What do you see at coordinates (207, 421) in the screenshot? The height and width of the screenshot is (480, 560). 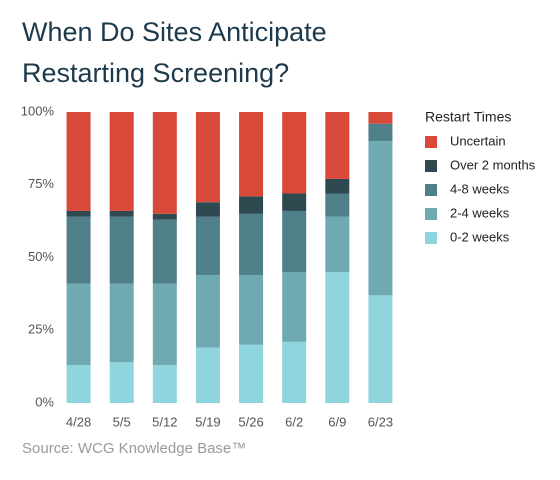 I see `x-tick-label: 5/19` at bounding box center [207, 421].